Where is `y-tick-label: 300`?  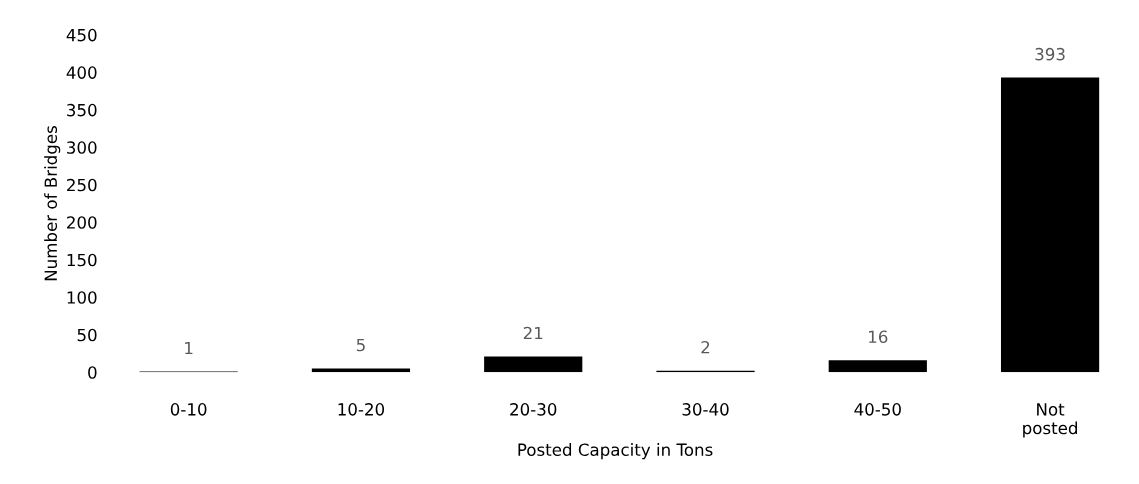
y-tick-label: 300 is located at coordinates (82, 147).